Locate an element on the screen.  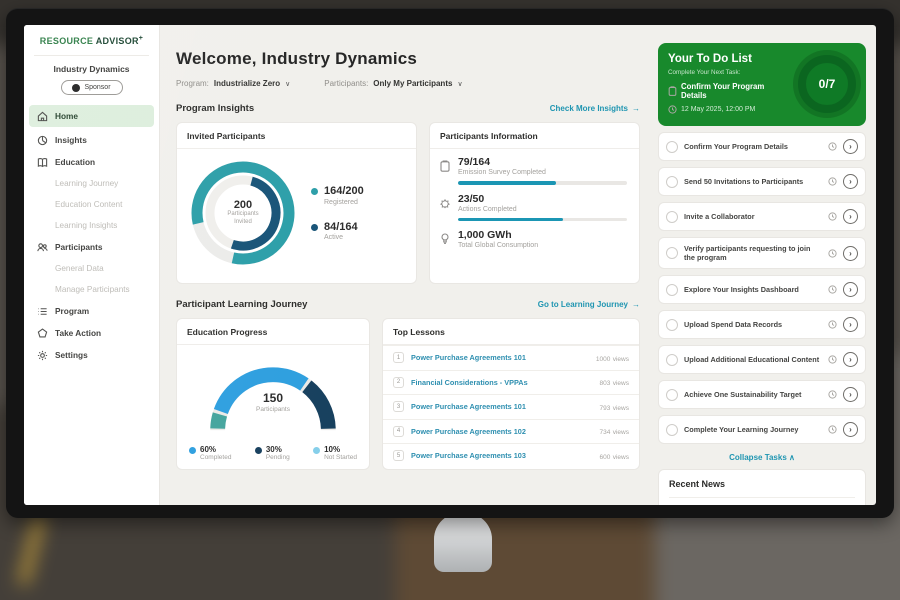
gear-icon is located at coordinates (42, 355).